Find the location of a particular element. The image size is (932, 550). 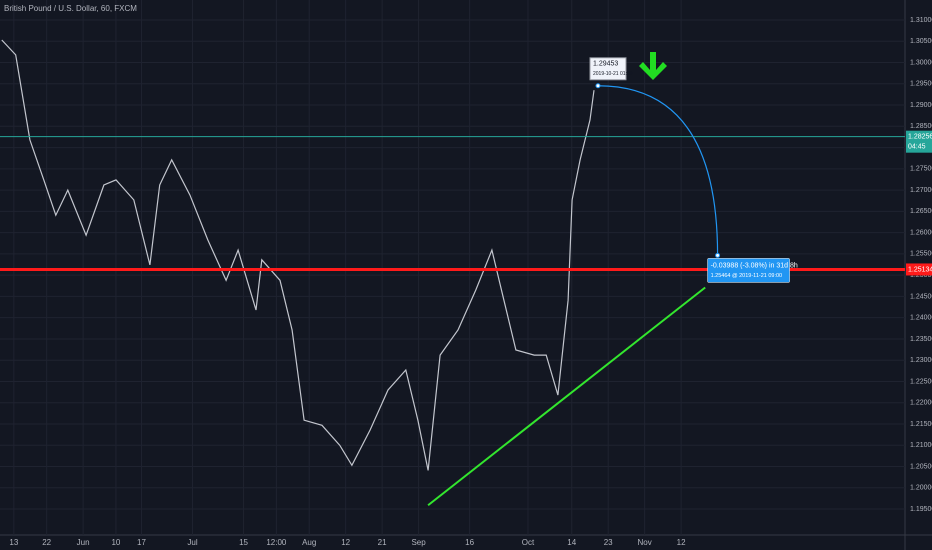

y-tick-label: 1.26000 is located at coordinates (921, 232).